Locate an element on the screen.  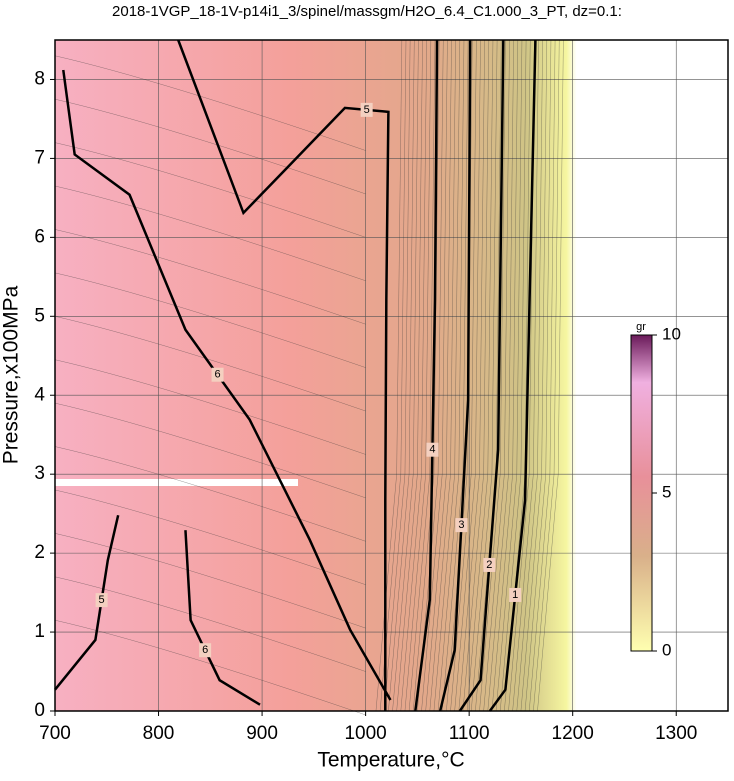
contour-label: 4 is located at coordinates (432, 450).